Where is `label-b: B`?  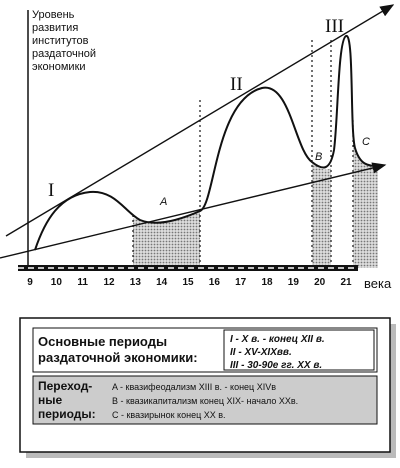 label-b: B is located at coordinates (318, 157).